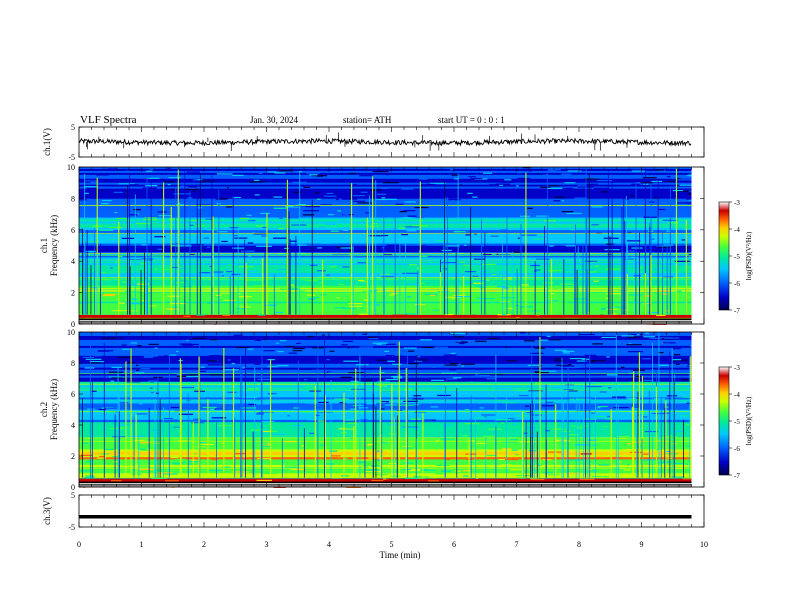 Image resolution: width=792 pixels, height=612 pixels. What do you see at coordinates (385, 210) in the screenshot?
I see `ch1-spec-band-row` at bounding box center [385, 210].